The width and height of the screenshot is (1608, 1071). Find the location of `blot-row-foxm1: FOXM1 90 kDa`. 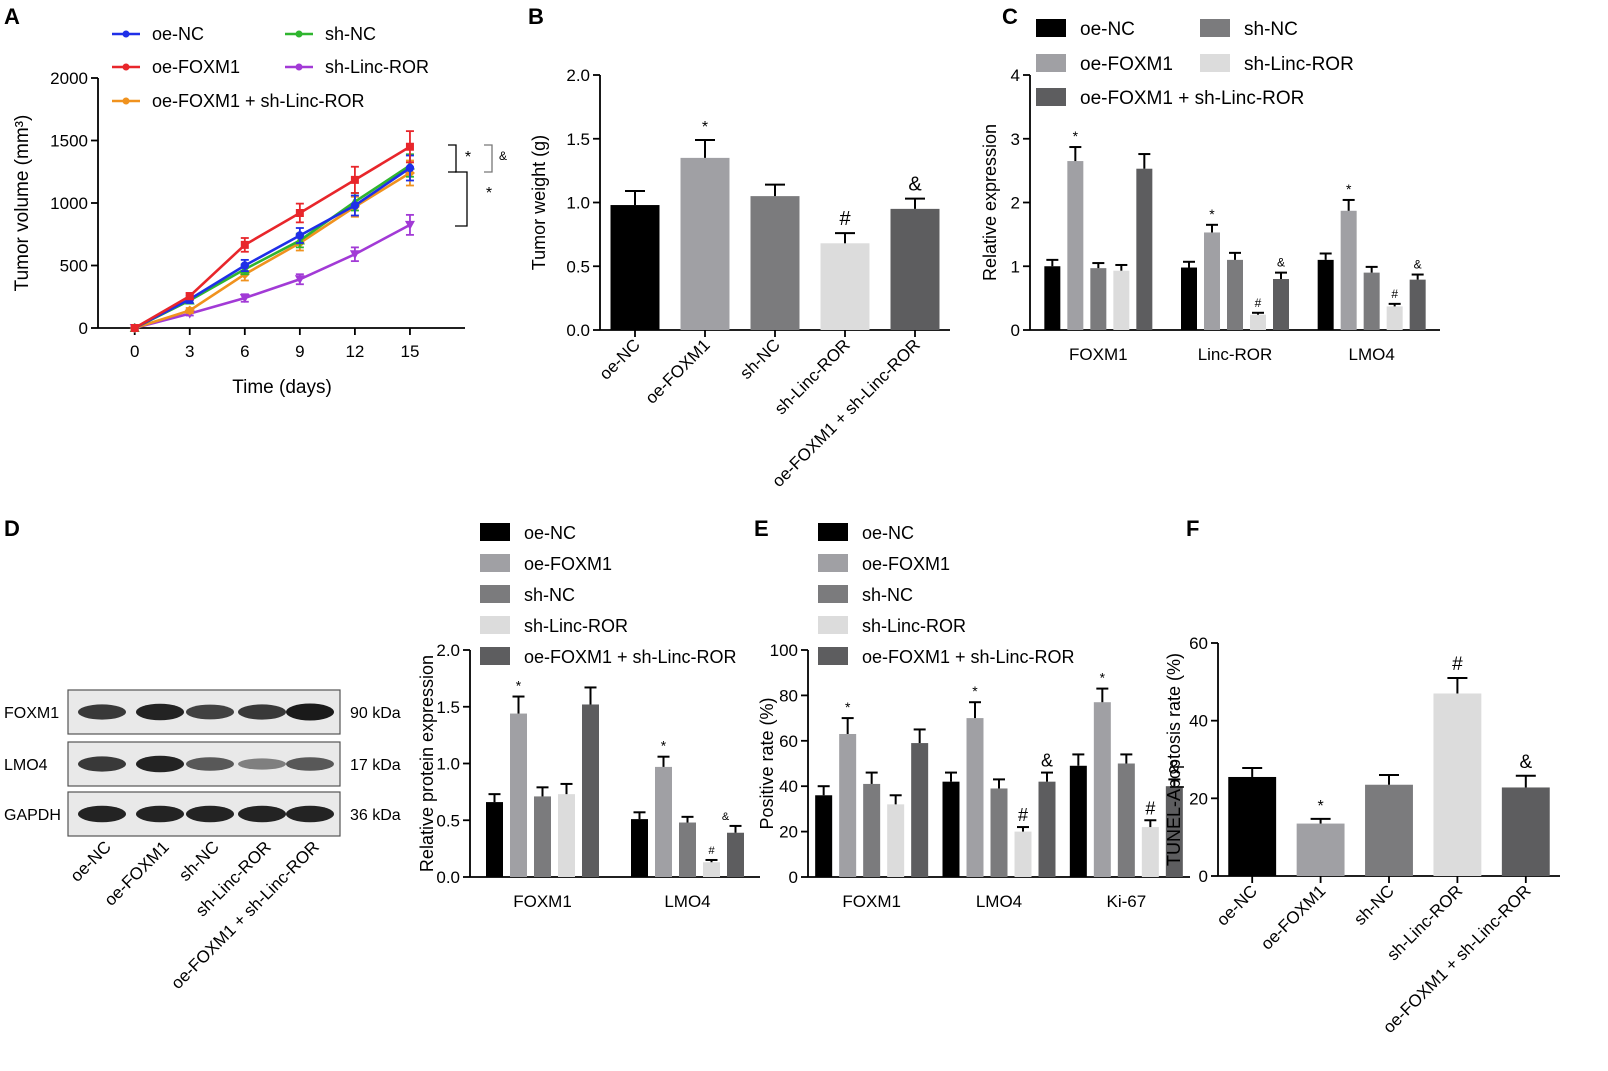

blot-row-foxm1: FOXM1 90 kDa is located at coordinates (202, 712).